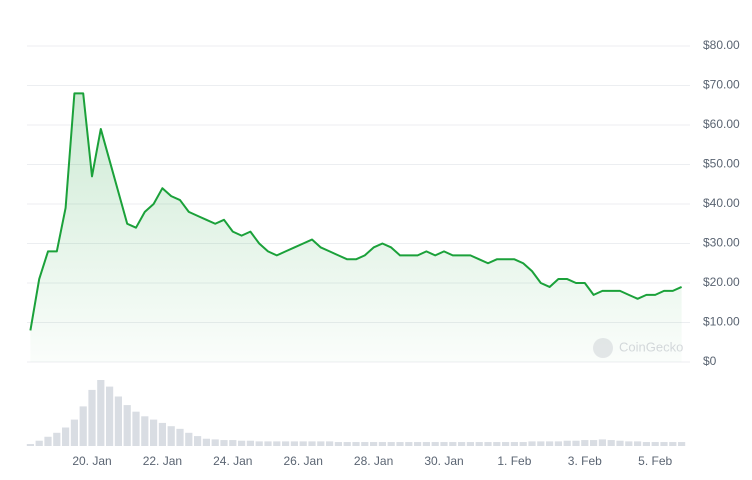 The height and width of the screenshot is (480, 752). Describe the element at coordinates (232, 461) in the screenshot. I see `x-tick-label: 24. Jan` at that location.